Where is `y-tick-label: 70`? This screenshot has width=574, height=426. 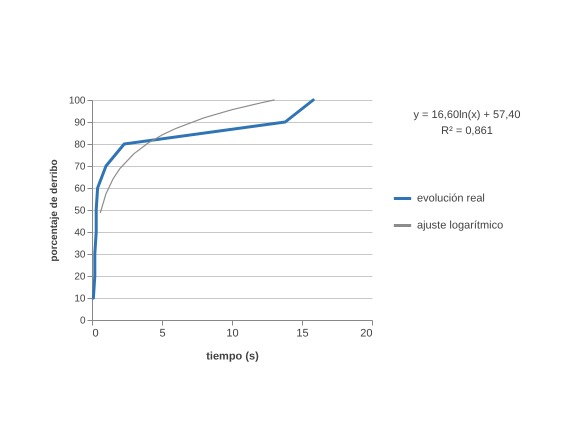
y-tick-label: 70 is located at coordinates (80, 167).